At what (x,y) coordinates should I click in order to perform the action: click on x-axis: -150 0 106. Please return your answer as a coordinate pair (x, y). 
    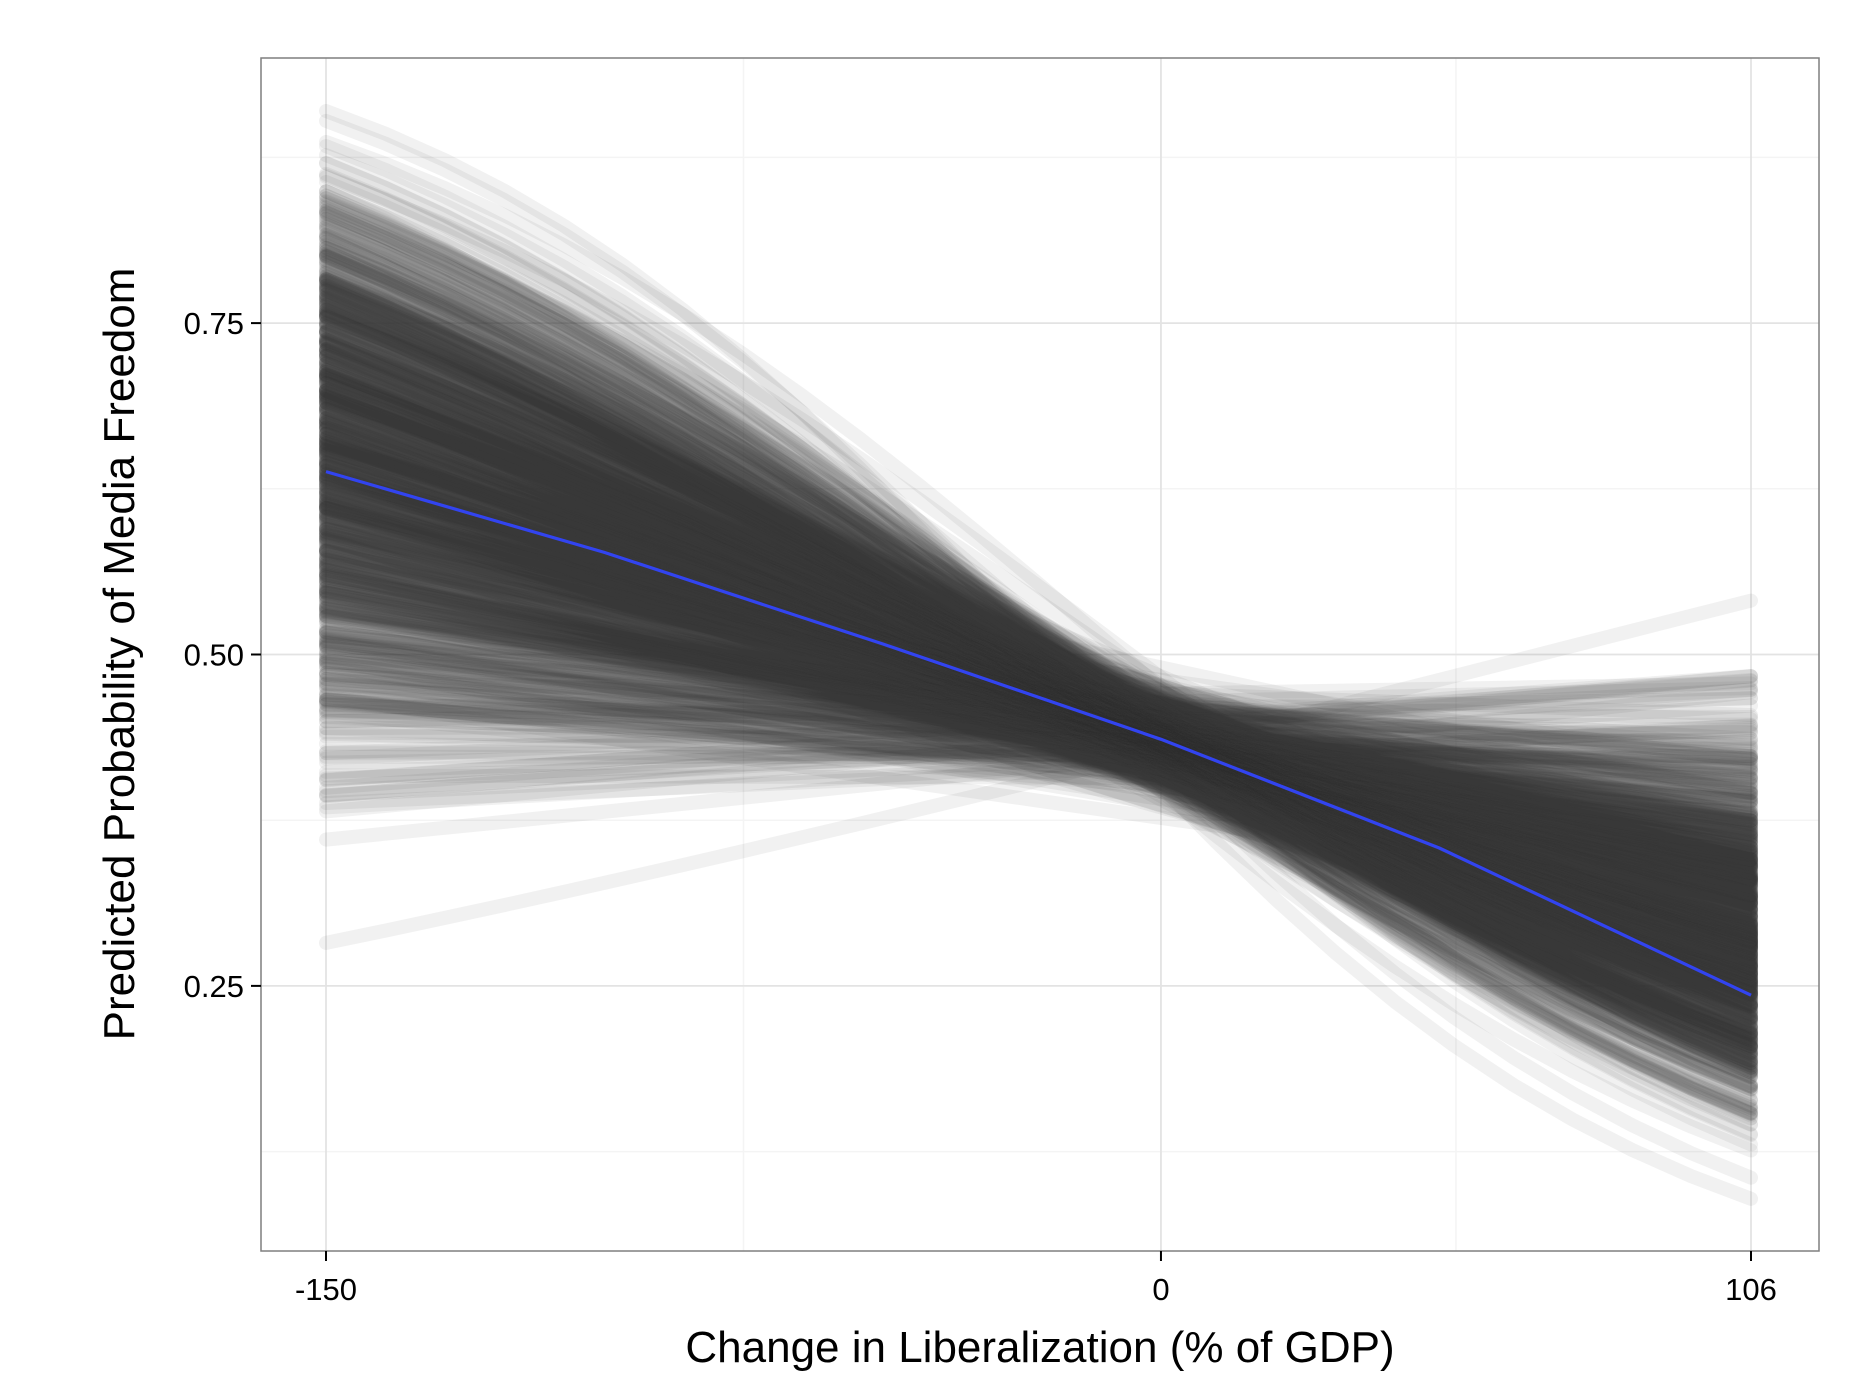
    Looking at the image, I should click on (1036, 1279).